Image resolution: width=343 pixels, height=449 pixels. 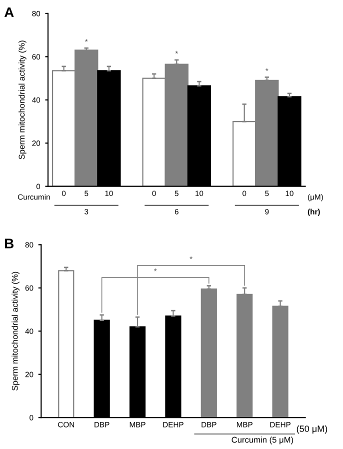 I want to click on chart-title: A, so click(x=9, y=13).